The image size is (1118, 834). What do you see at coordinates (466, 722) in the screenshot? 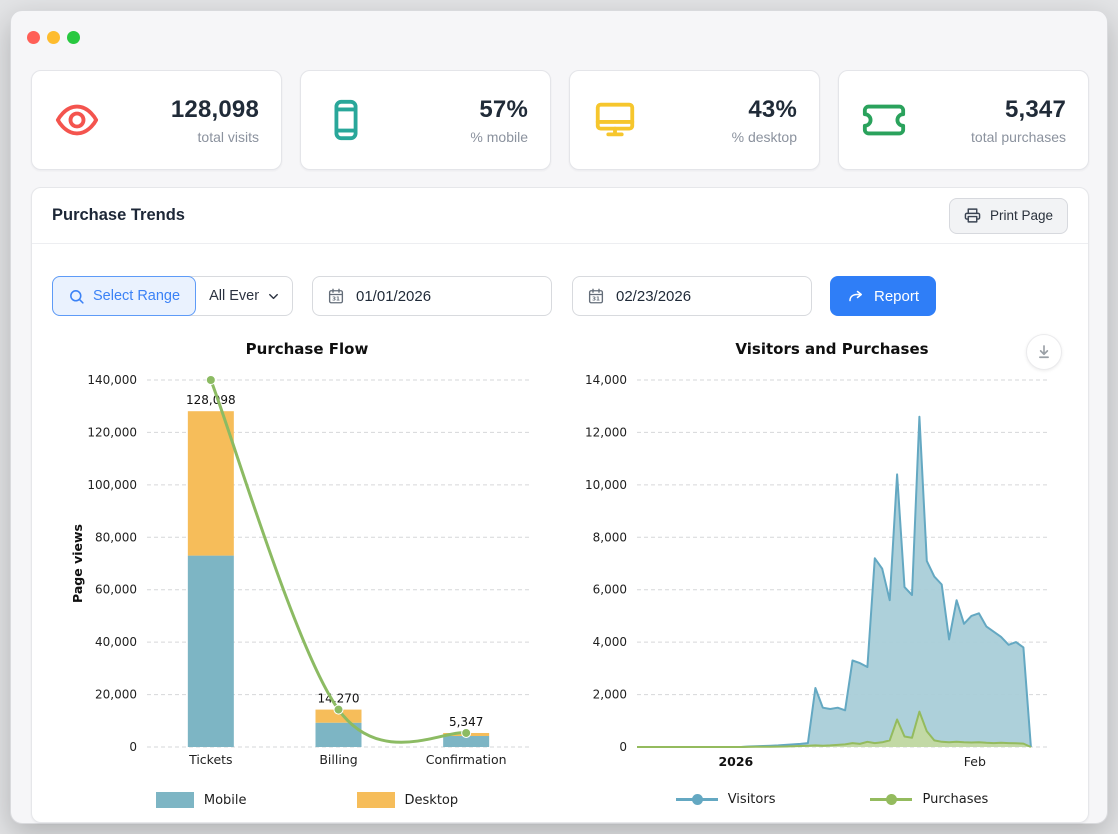
I see `svg-text: 5,347` at bounding box center [466, 722].